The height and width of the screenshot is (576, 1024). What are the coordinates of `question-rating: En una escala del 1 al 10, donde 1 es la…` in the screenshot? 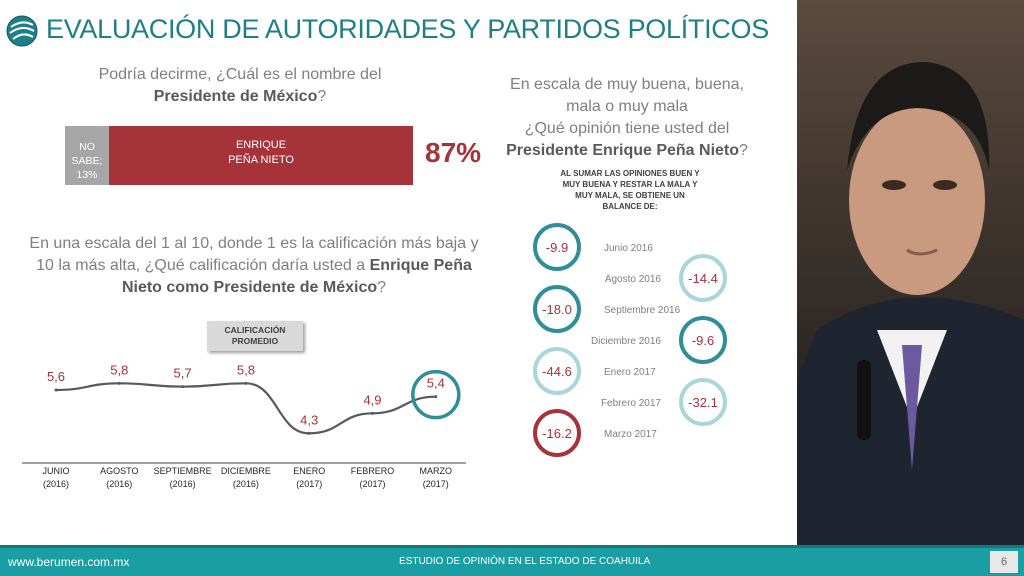 It's located at (254, 265).